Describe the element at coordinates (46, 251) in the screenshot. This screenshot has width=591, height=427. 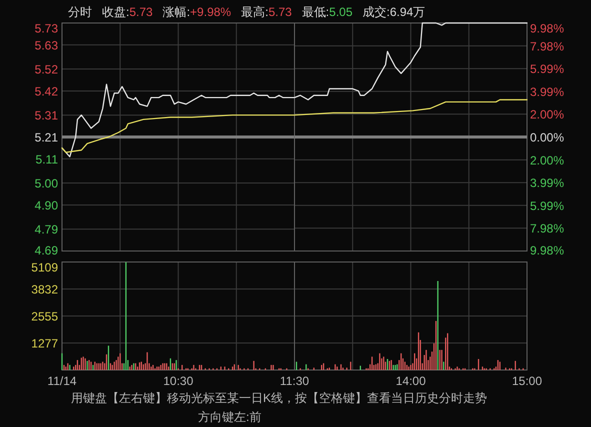
I see `y-tick-label: 4.69` at that location.